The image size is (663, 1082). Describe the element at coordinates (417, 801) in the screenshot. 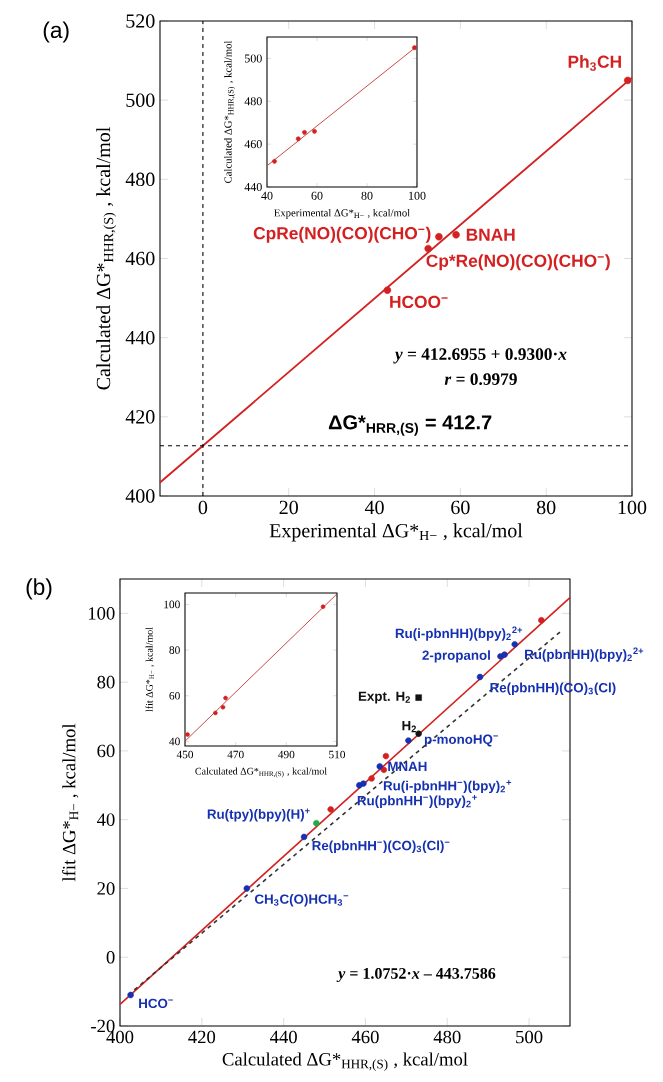

I see `annotation: Ru(pbnHH$^{−}$)(bpy)$_{2}$+` at that location.